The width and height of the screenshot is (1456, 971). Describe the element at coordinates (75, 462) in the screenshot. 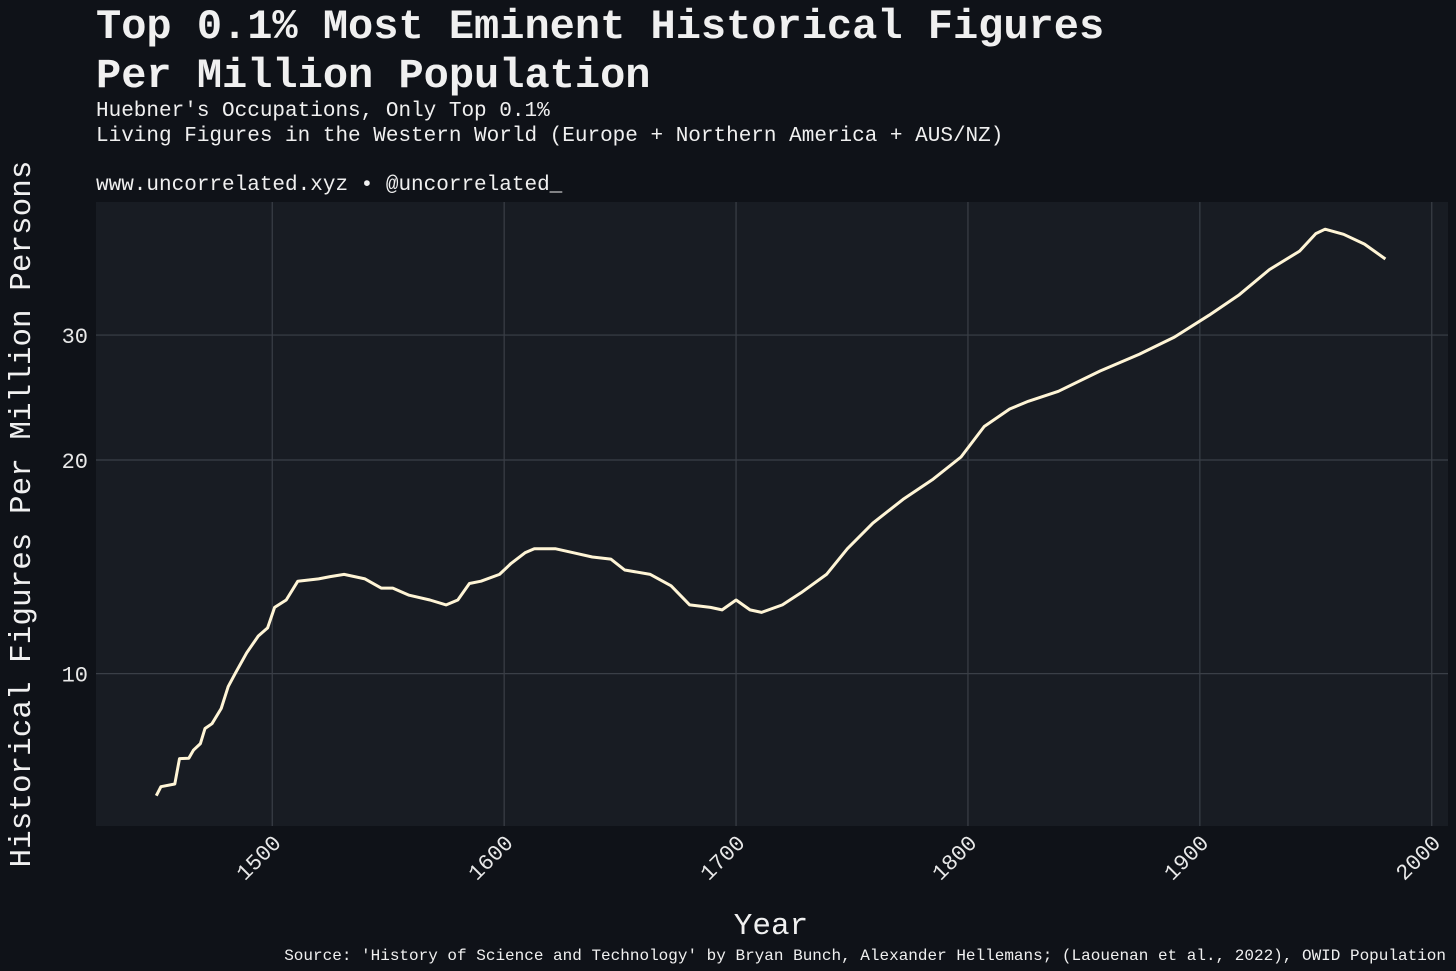

I see `y-tick-label: 20` at that location.